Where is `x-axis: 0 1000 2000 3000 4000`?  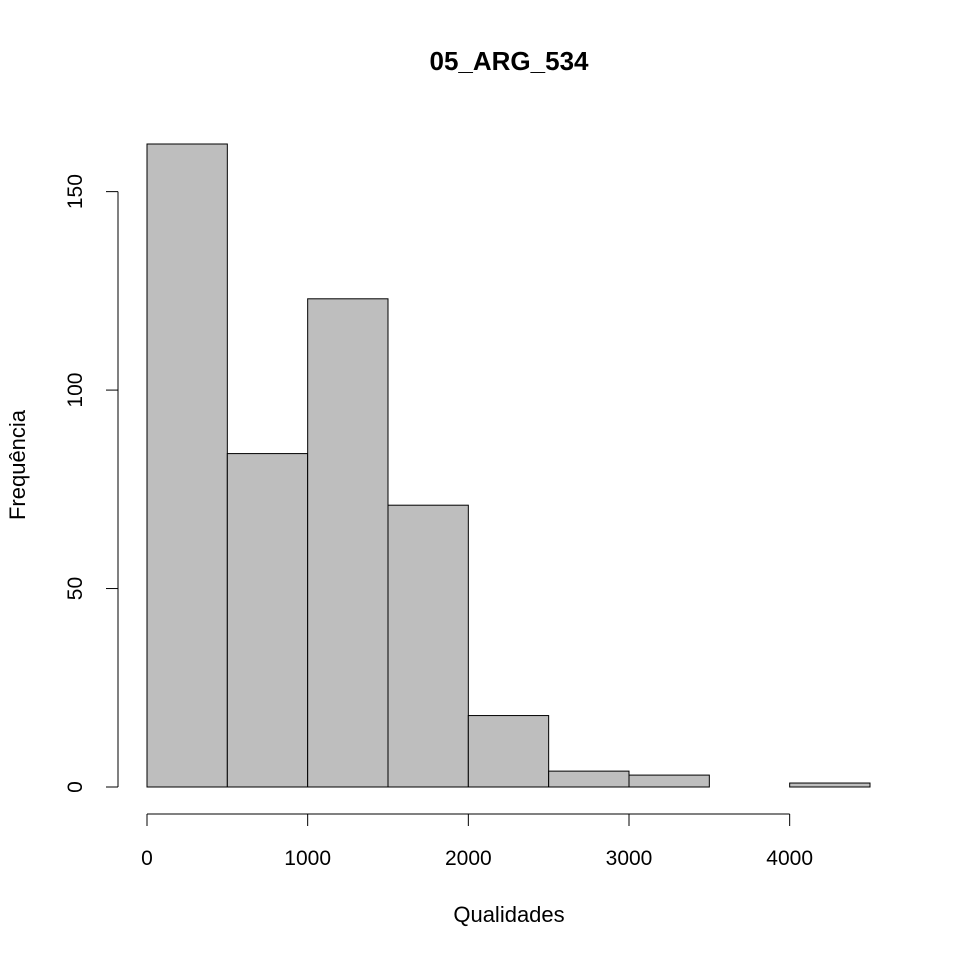 x-axis: 0 1000 2000 3000 4000 is located at coordinates (477, 841).